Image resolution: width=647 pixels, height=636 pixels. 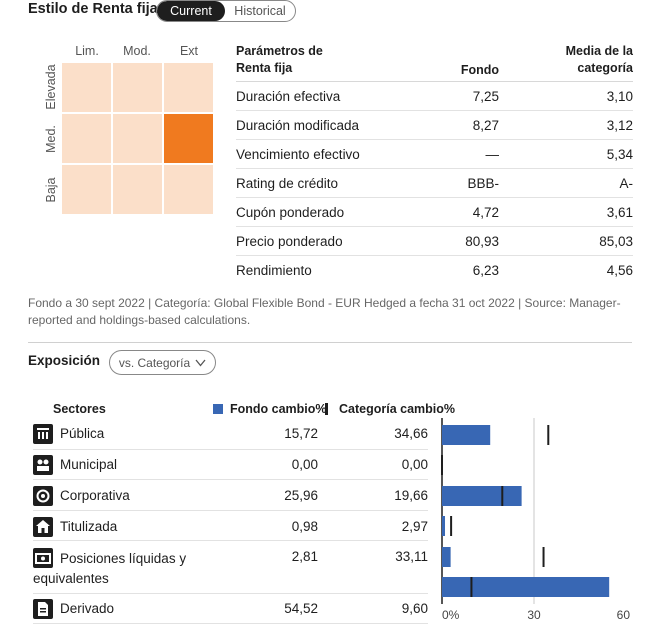 What do you see at coordinates (434, 212) in the screenshot?
I see `table-row: Cupón ponderado 4,72 3,61` at bounding box center [434, 212].